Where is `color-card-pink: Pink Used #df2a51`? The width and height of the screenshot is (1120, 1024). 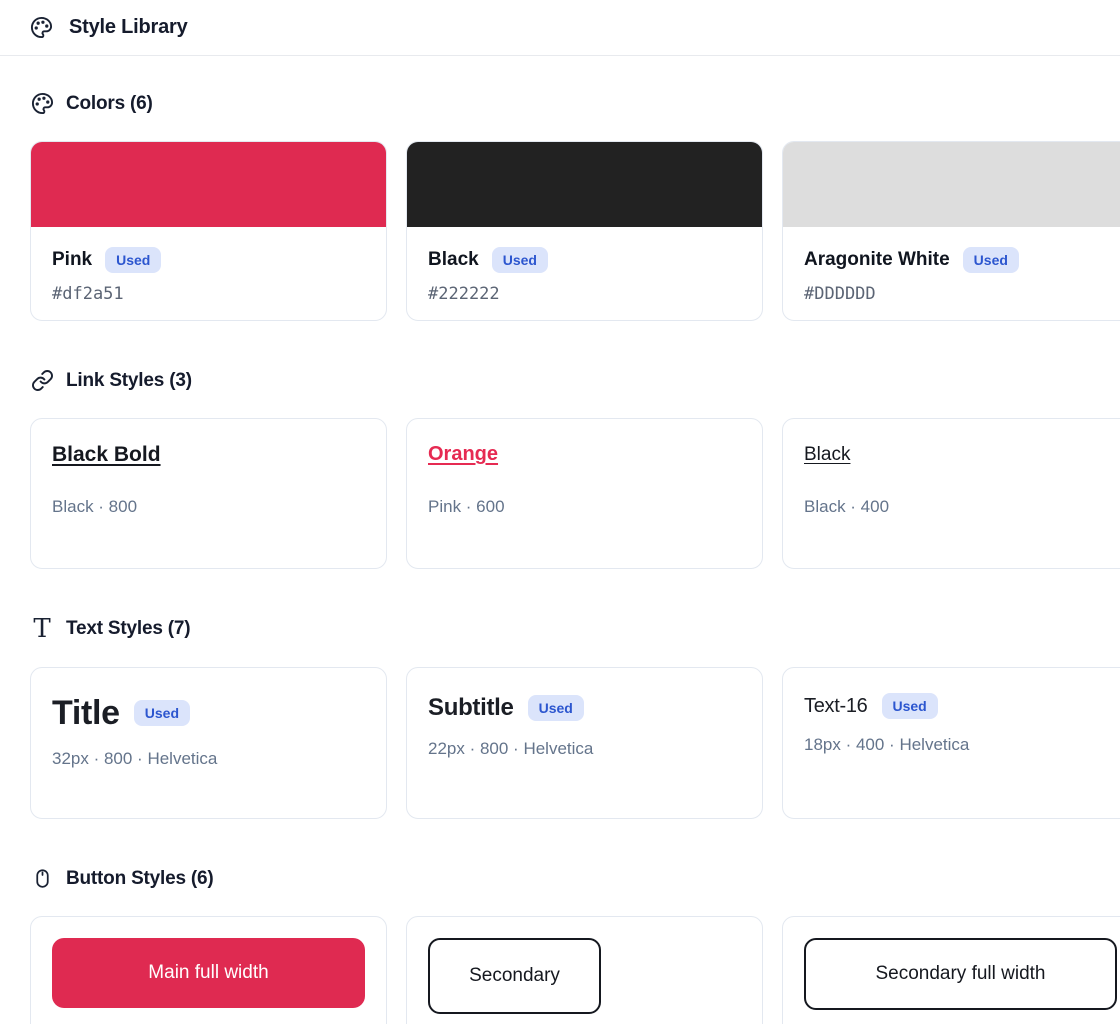
color-card-pink: Pink Used #df2a51 is located at coordinates (208, 231).